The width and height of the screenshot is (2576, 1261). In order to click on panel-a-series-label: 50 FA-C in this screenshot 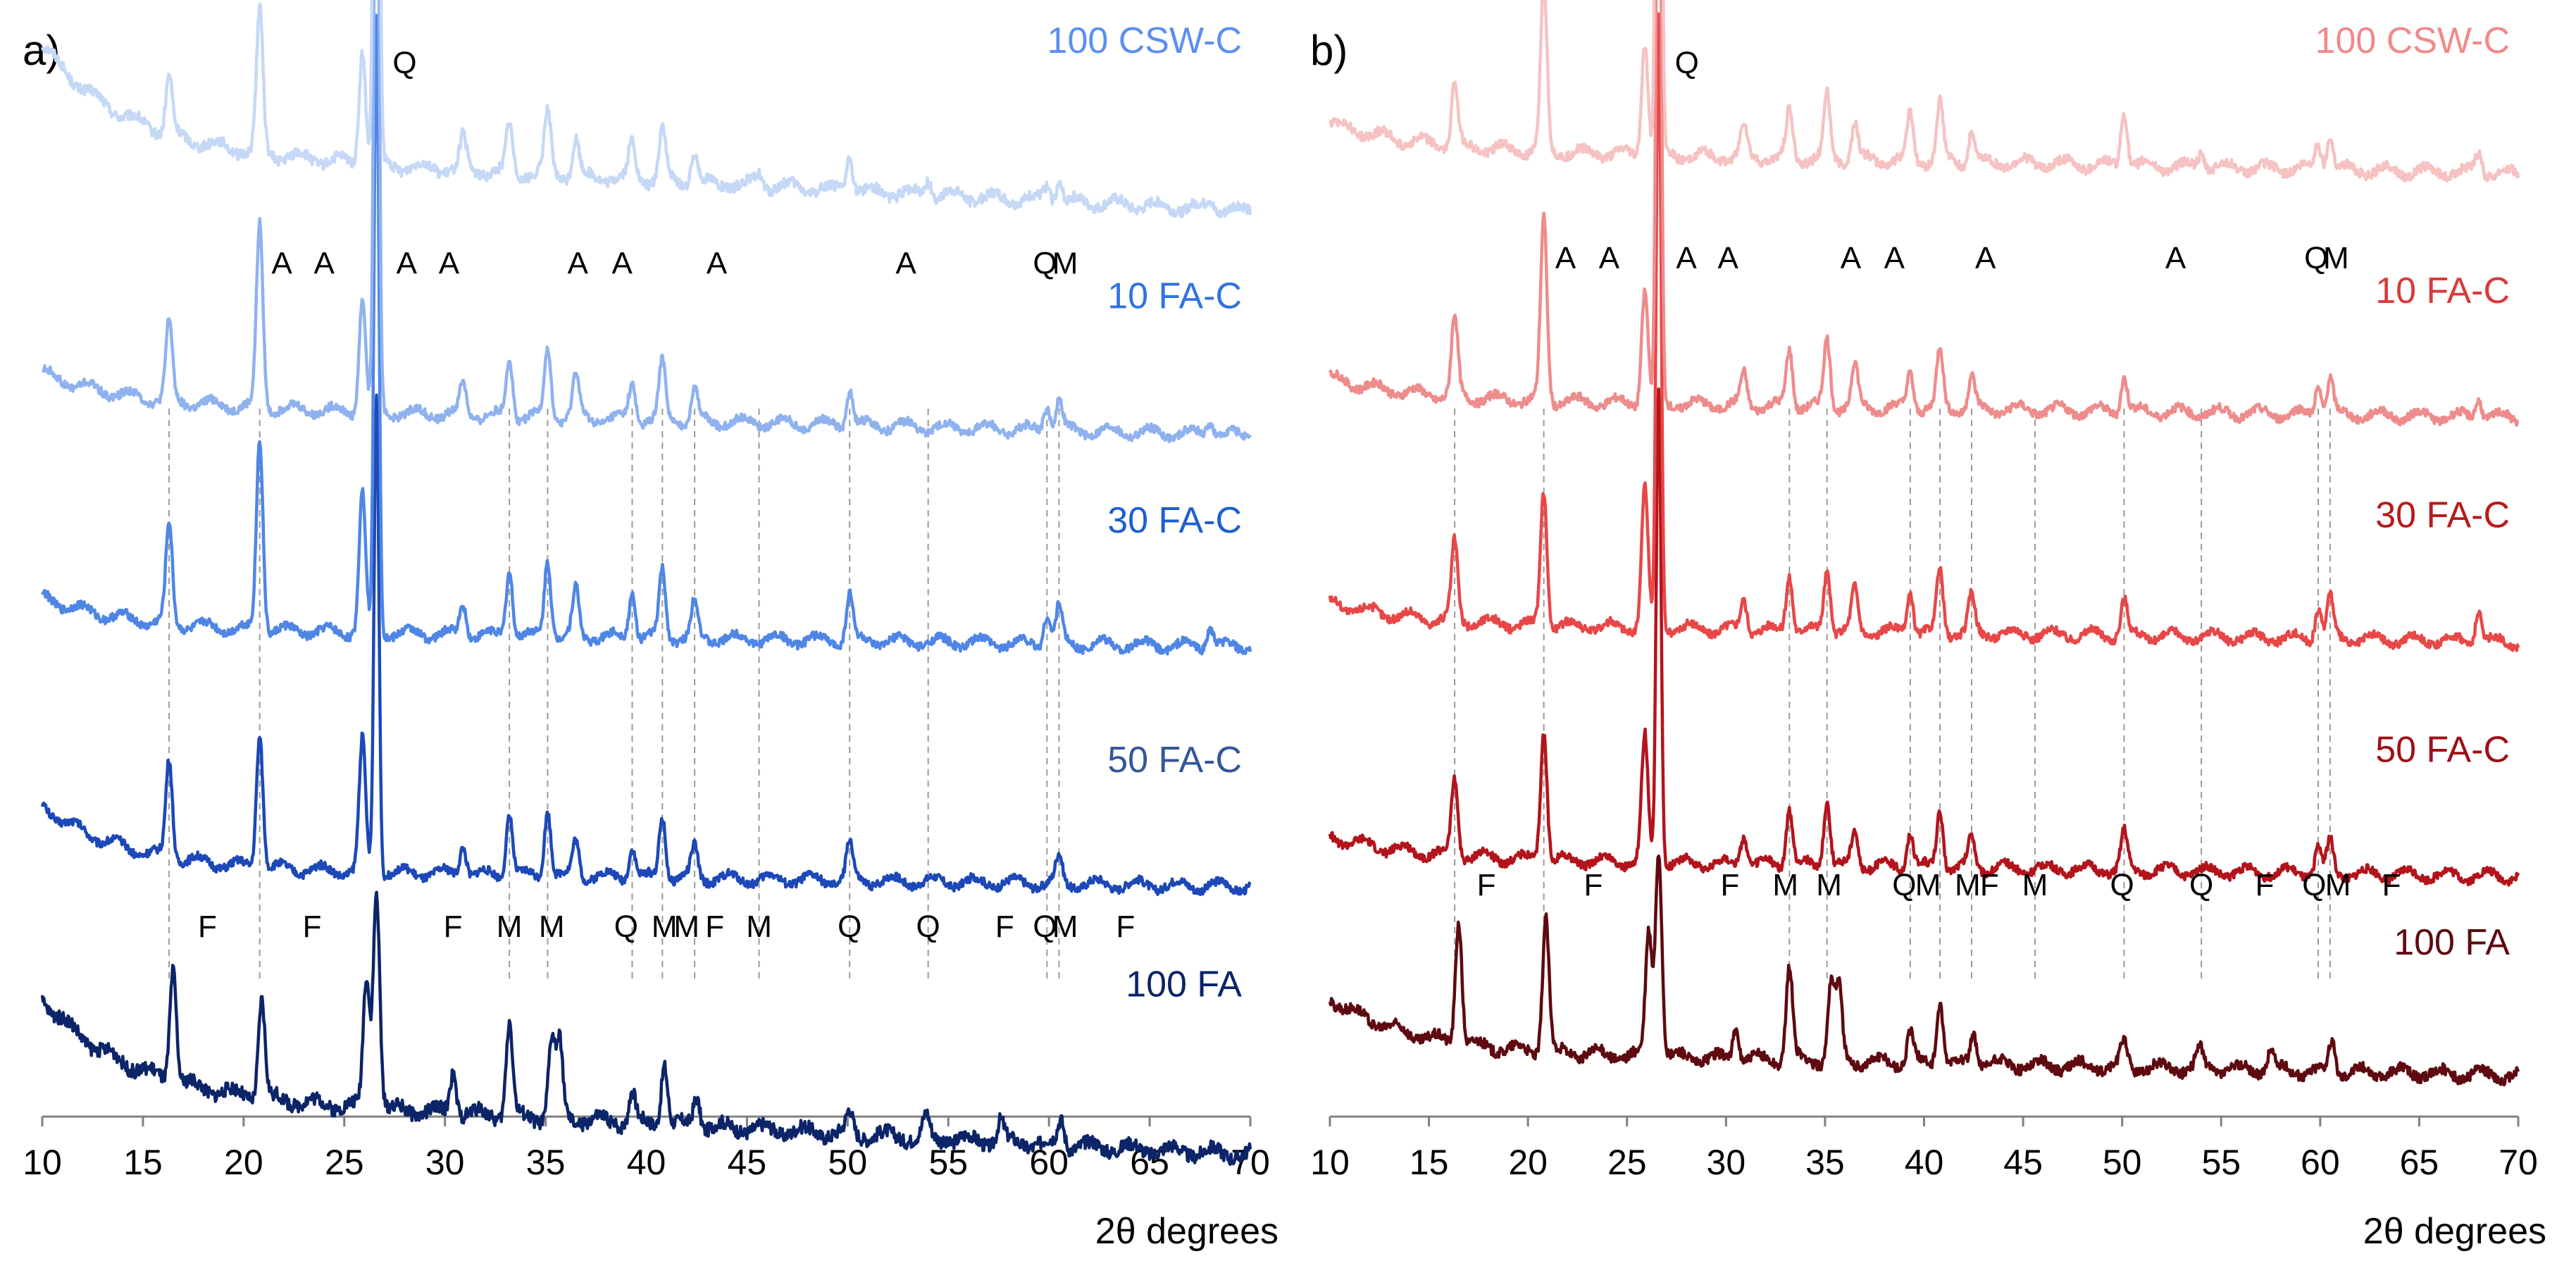, I will do `click(1174, 760)`.